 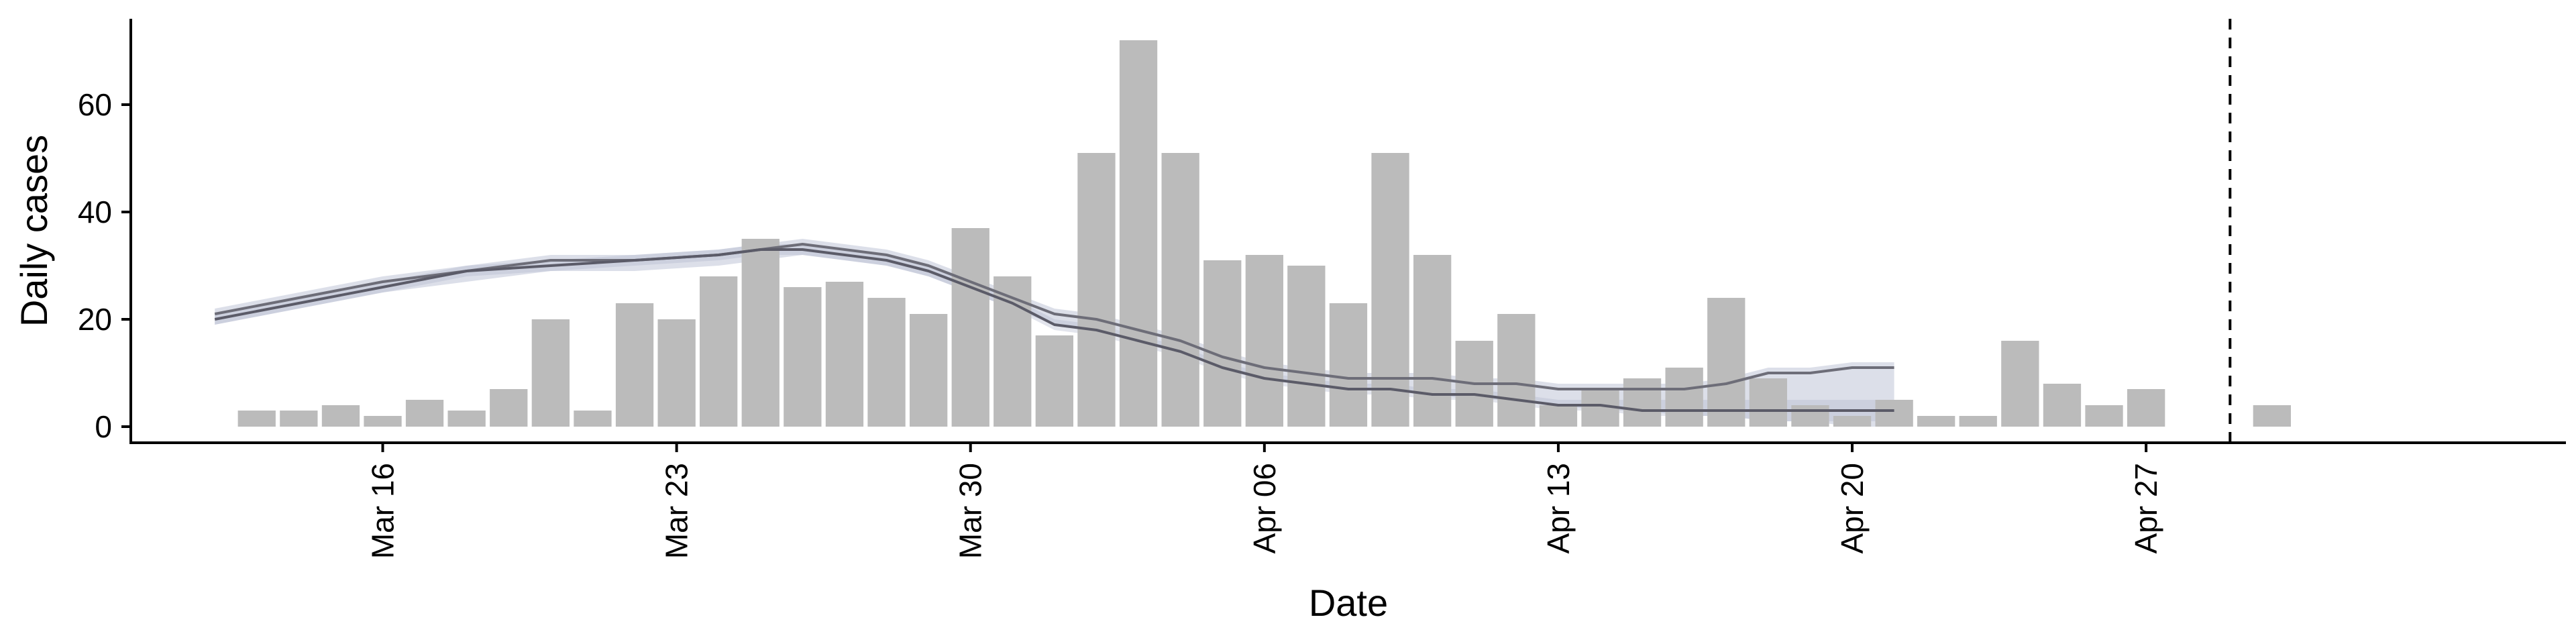 What do you see at coordinates (383, 511) in the screenshot?
I see `x-tick-label: Mar 16` at bounding box center [383, 511].